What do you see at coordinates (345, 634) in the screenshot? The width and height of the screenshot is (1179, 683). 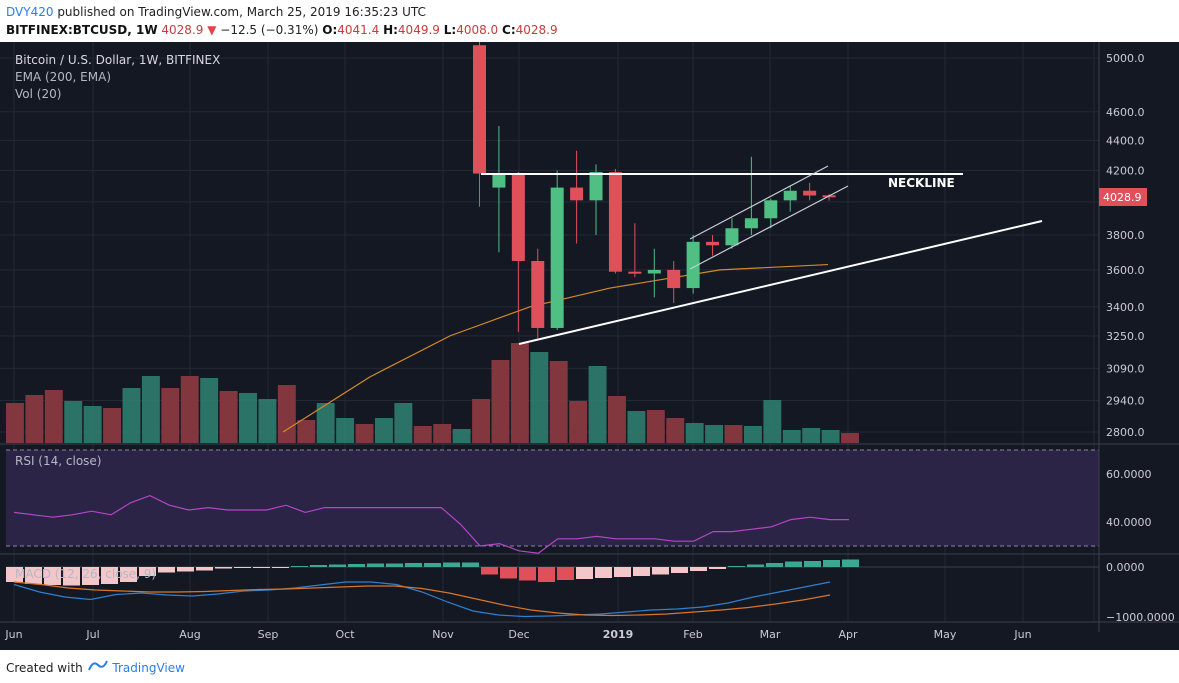 I see `time-tick: Oct` at bounding box center [345, 634].